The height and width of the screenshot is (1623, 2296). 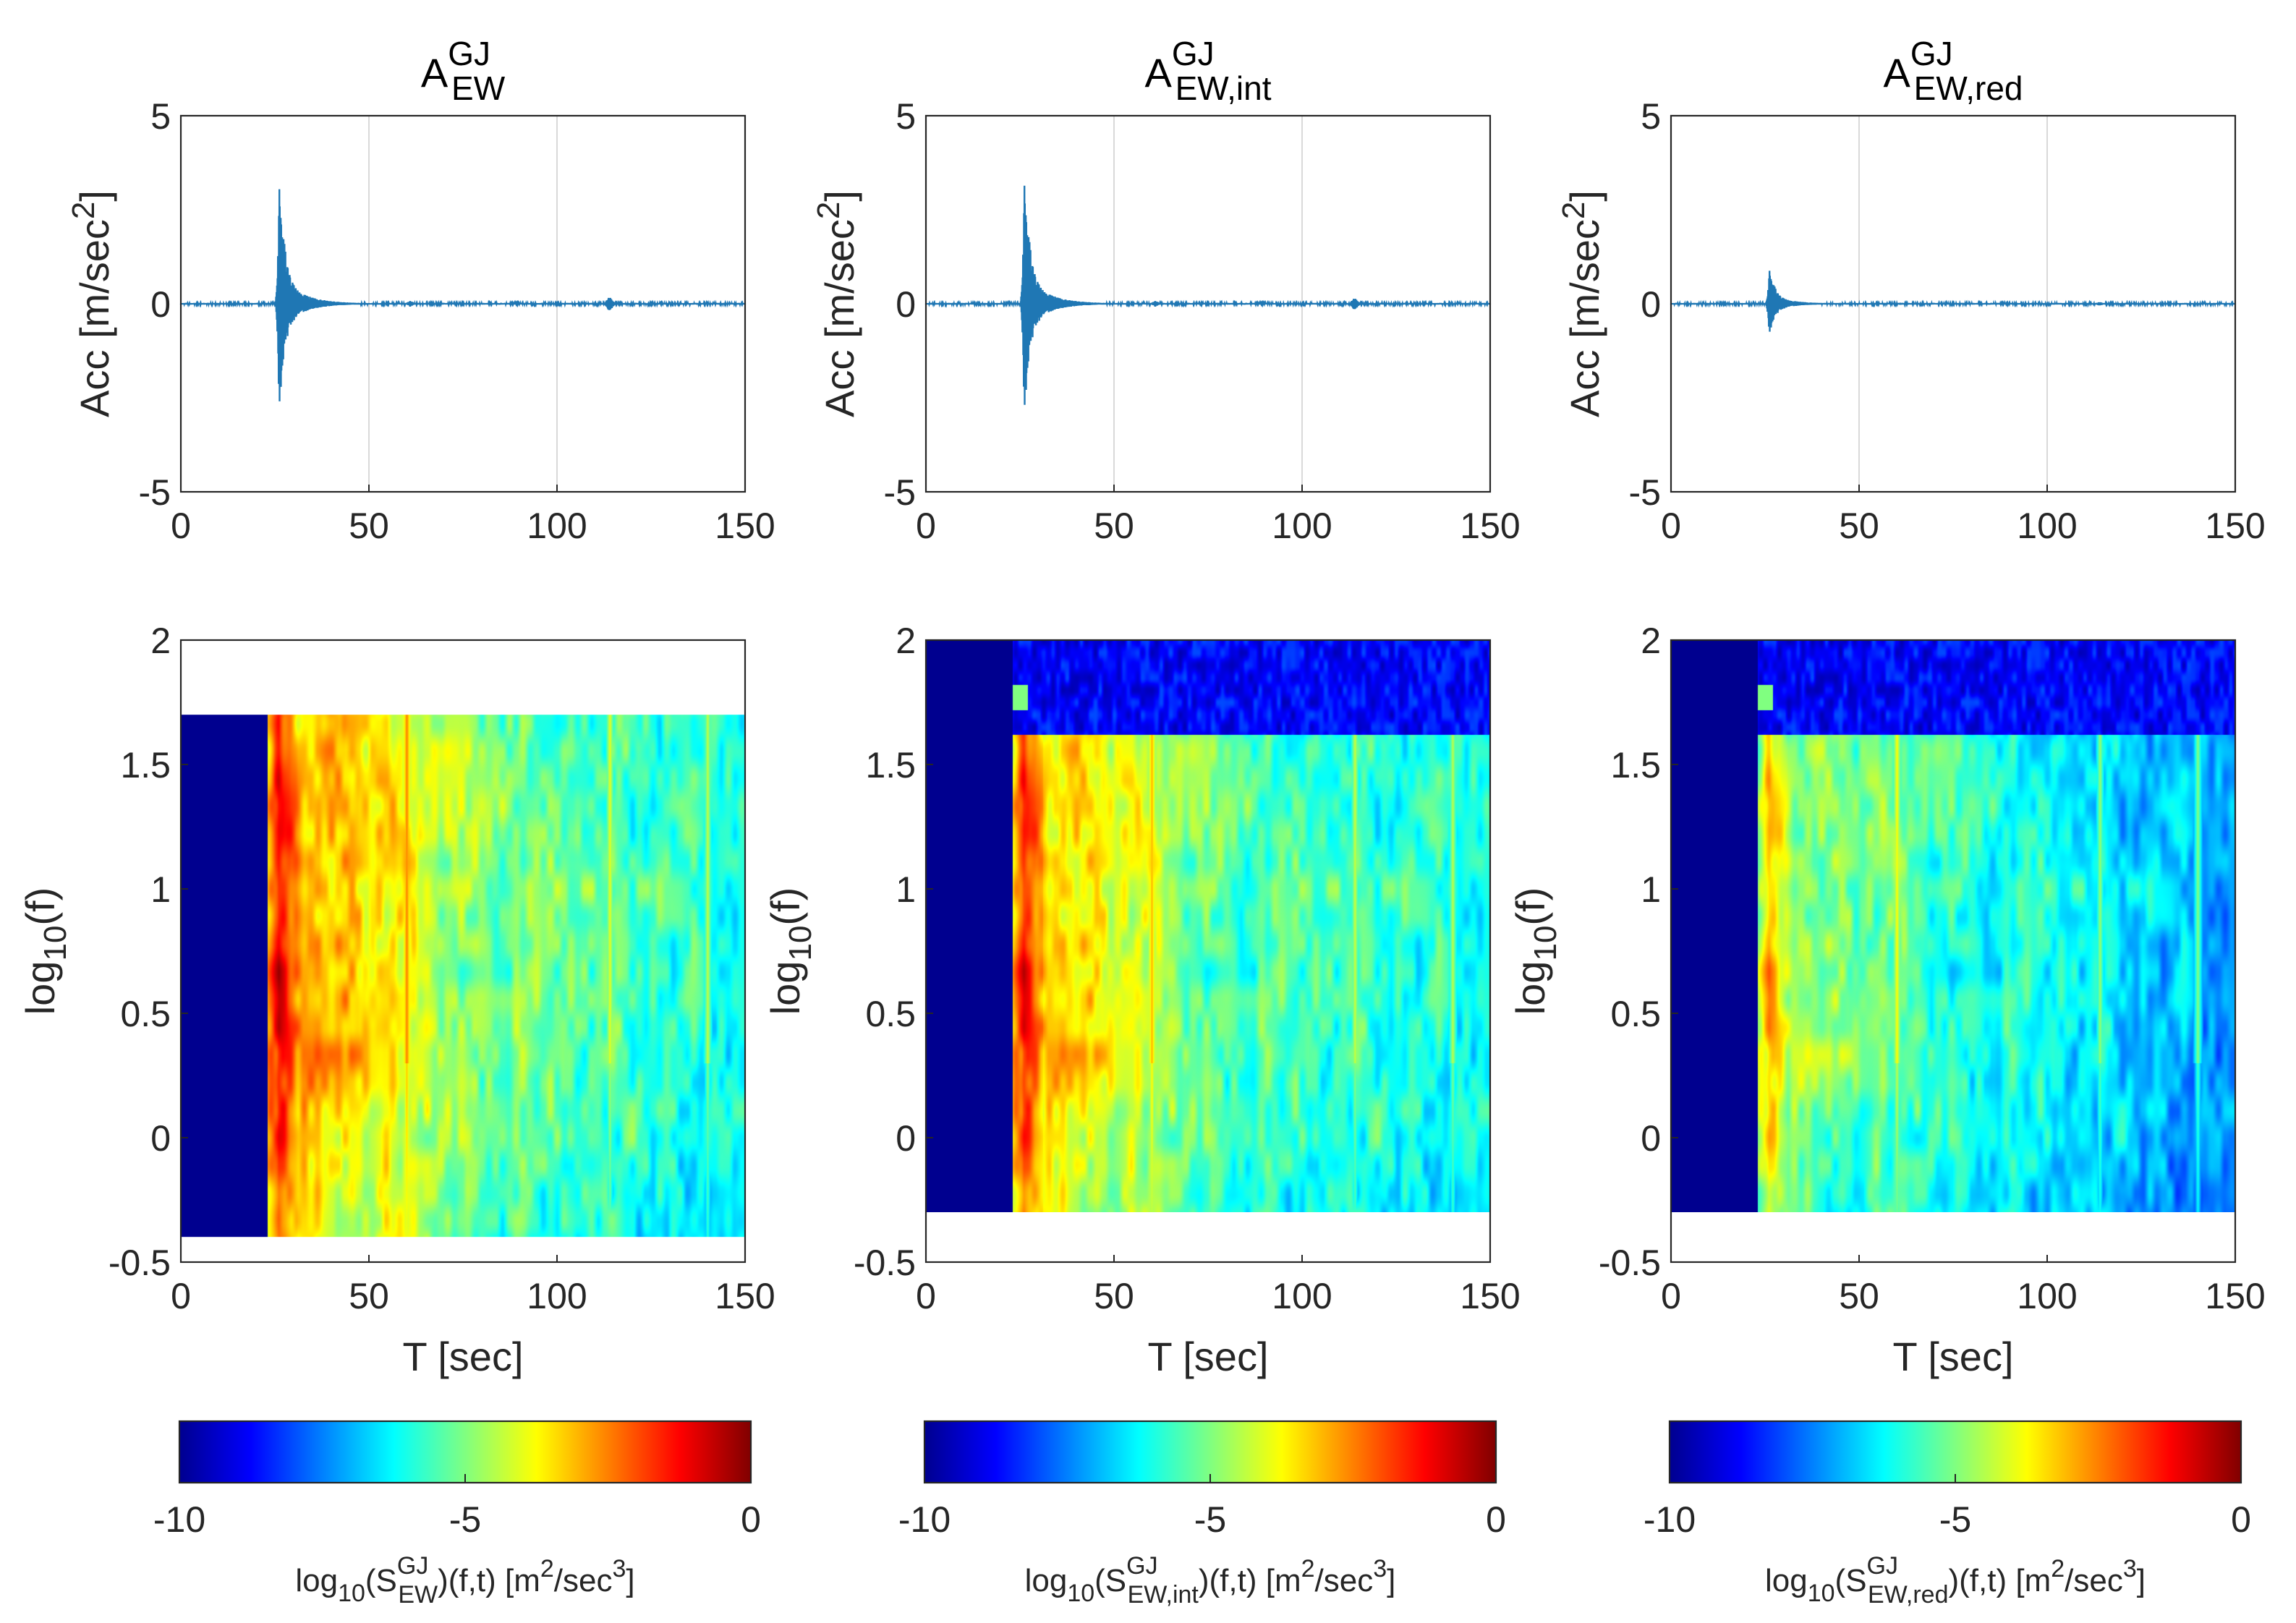 I want to click on panel-c-acc-signal-line, so click(x=1953, y=301).